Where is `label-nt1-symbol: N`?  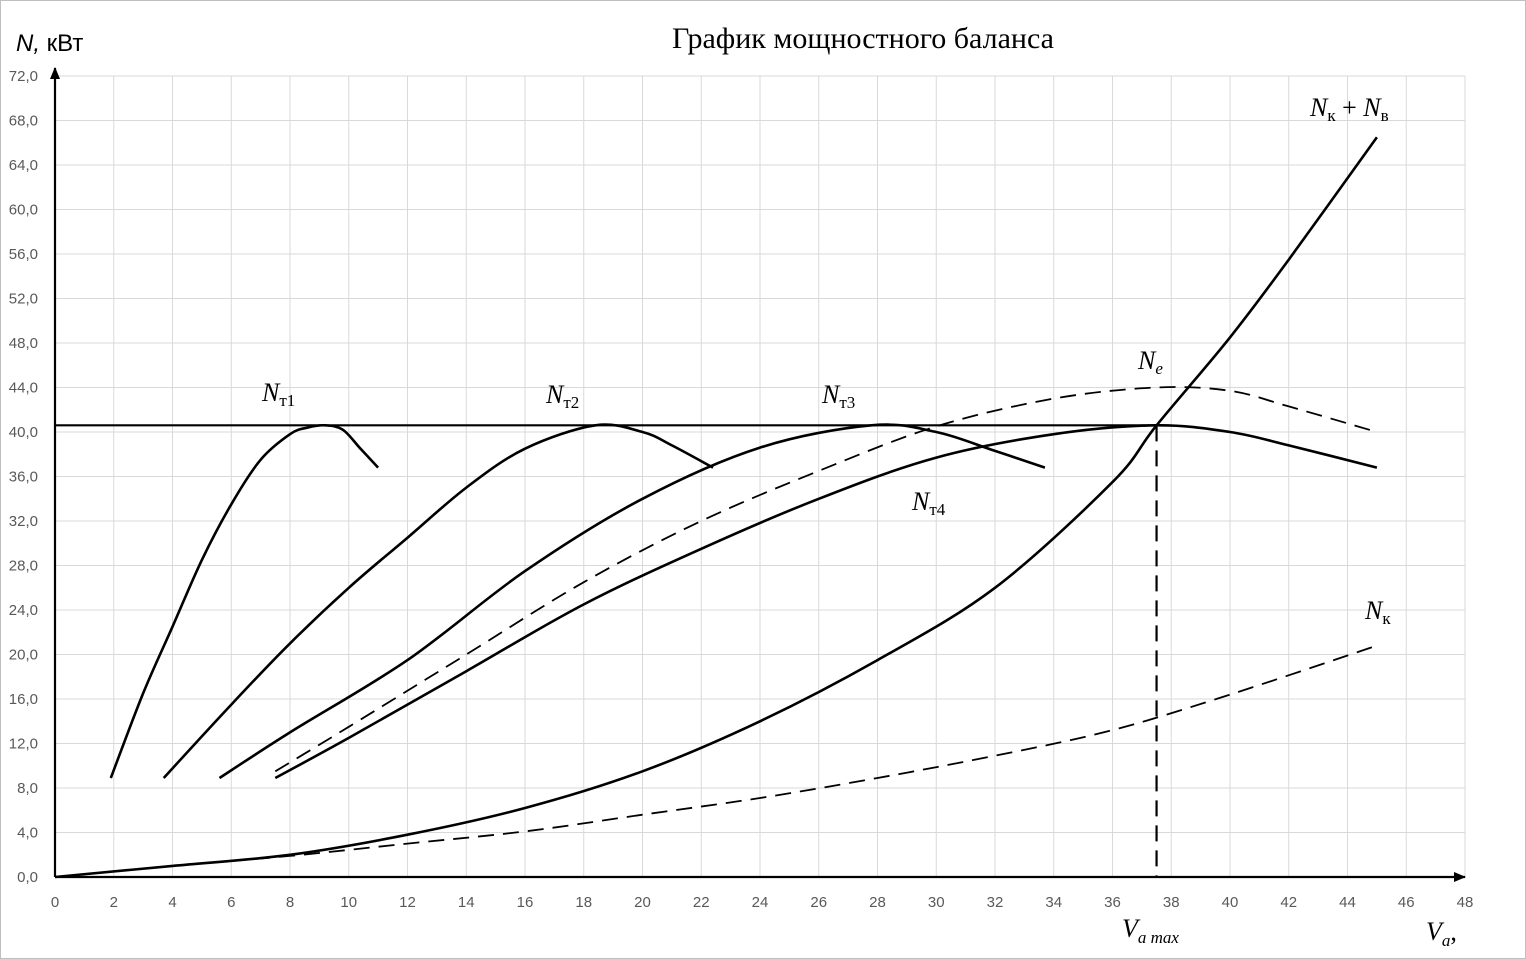 label-nt1-symbol: N is located at coordinates (271, 392).